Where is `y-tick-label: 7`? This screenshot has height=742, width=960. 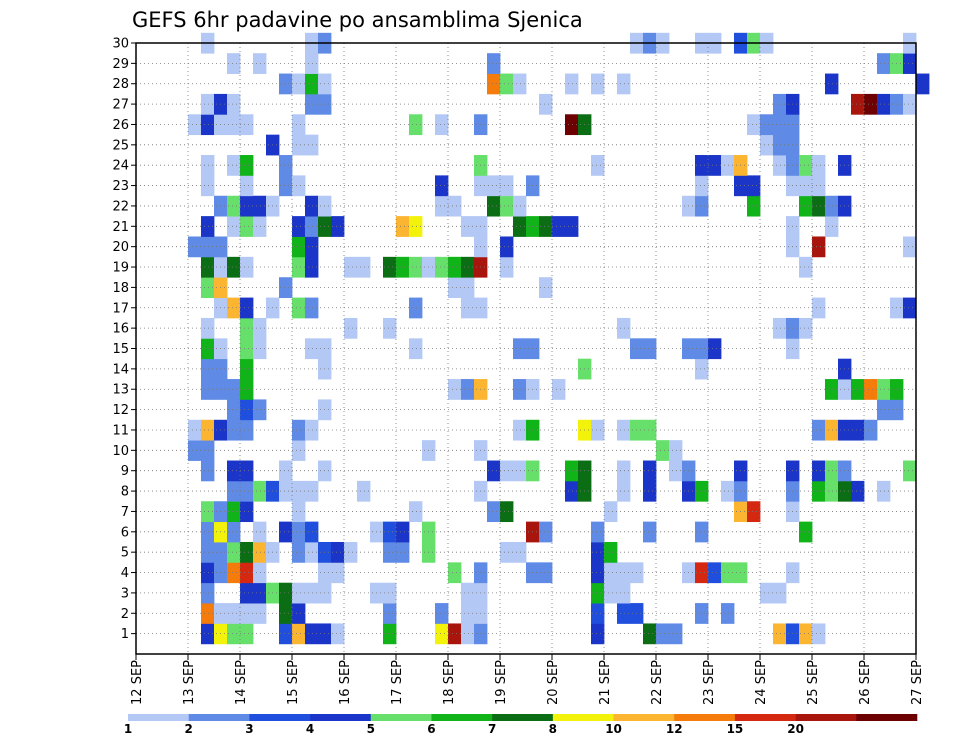 y-tick-label: 7 is located at coordinates (125, 512).